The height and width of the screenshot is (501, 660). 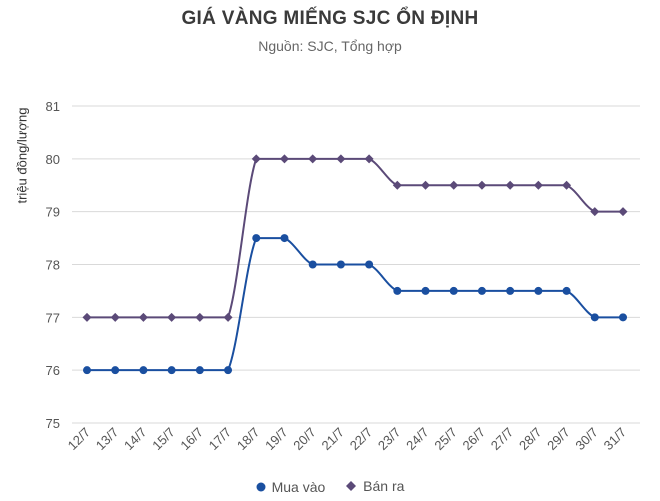 I want to click on y-tick-label: 76, so click(x=53, y=370).